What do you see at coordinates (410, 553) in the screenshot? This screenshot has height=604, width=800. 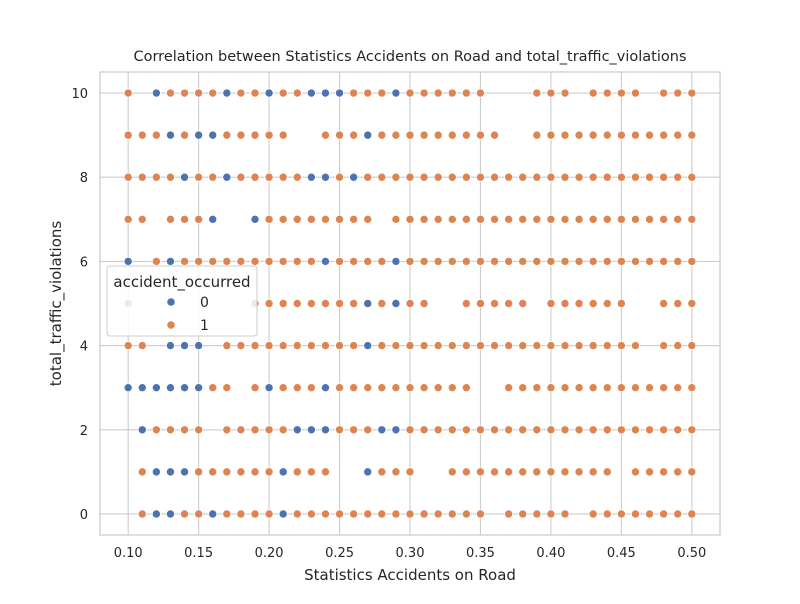 I see `x-tick-label: 0.30` at bounding box center [410, 553].